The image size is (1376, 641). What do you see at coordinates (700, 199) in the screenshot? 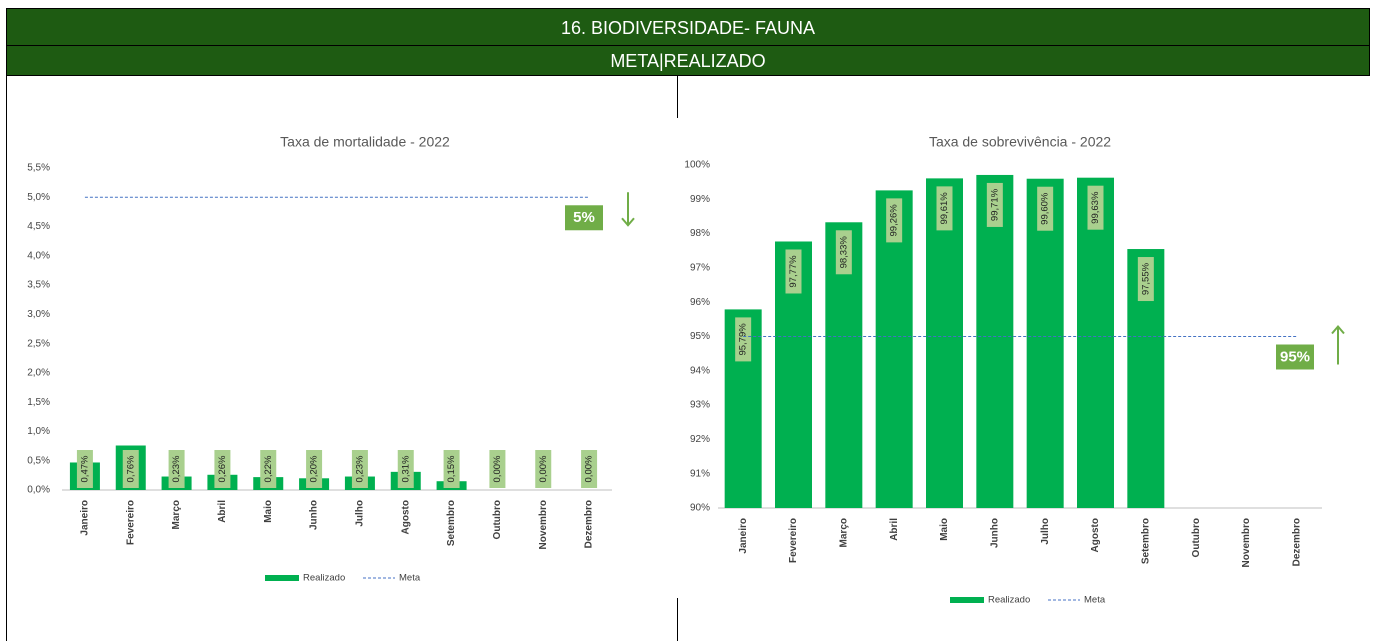
I see `y-tick-label: 99%` at bounding box center [700, 199].